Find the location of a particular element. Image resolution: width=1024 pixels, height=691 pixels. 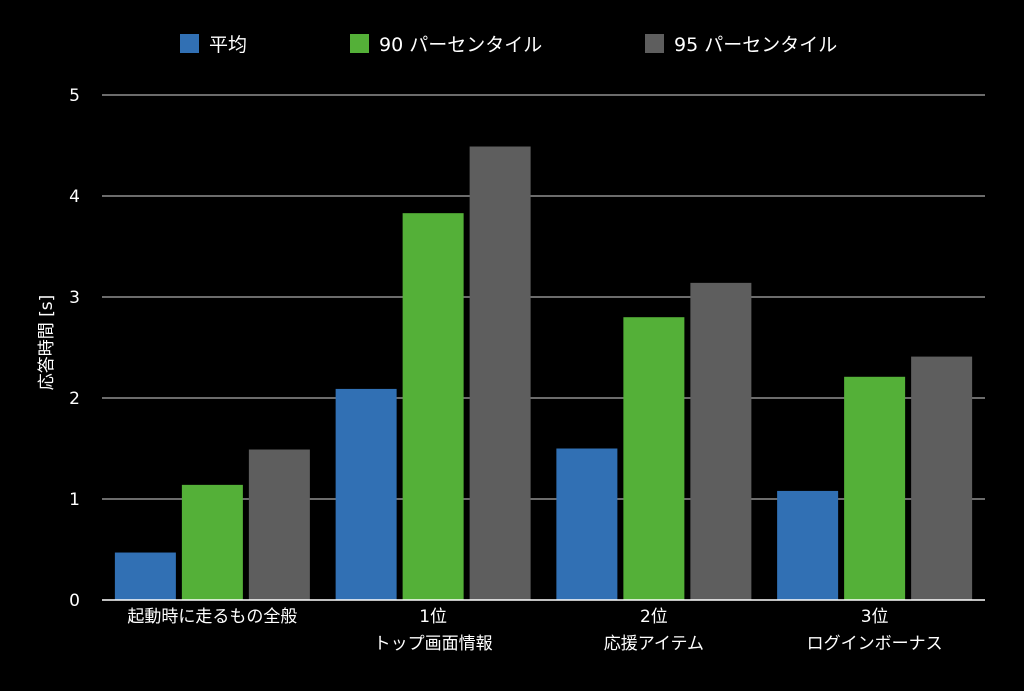

x-category-label: 2位 is located at coordinates (654, 617).